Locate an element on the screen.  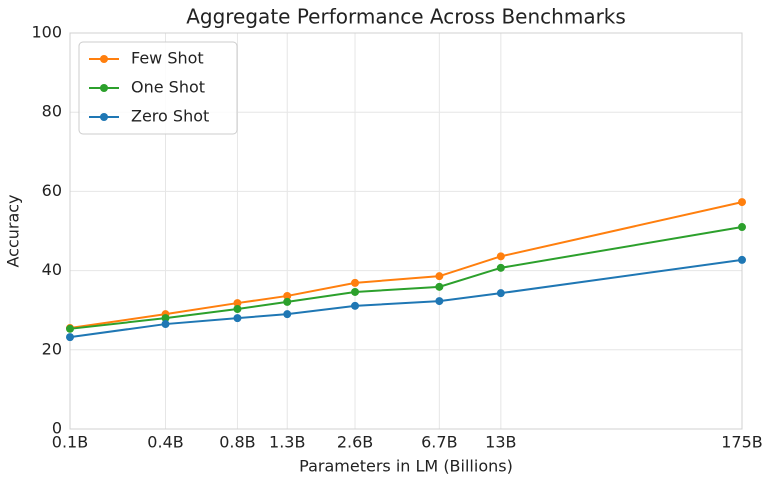
y-tick-label: 40 is located at coordinates (52, 269).